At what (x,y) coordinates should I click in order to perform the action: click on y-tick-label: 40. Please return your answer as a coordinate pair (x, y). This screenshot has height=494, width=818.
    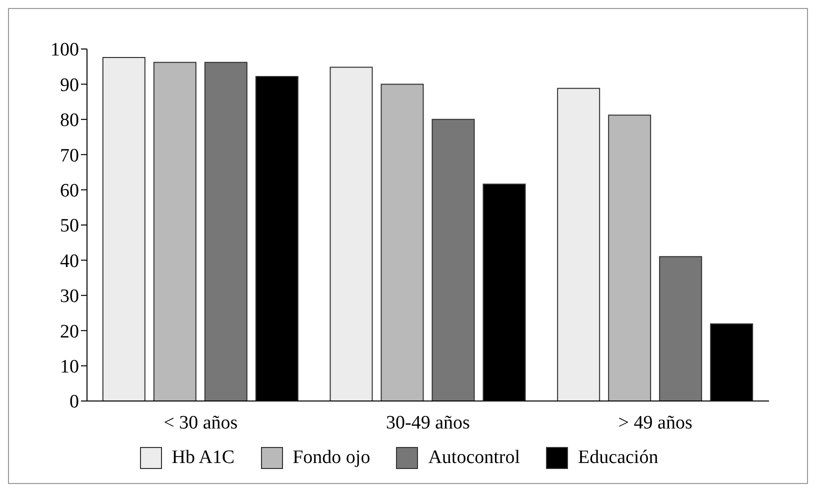
    Looking at the image, I should click on (69, 261).